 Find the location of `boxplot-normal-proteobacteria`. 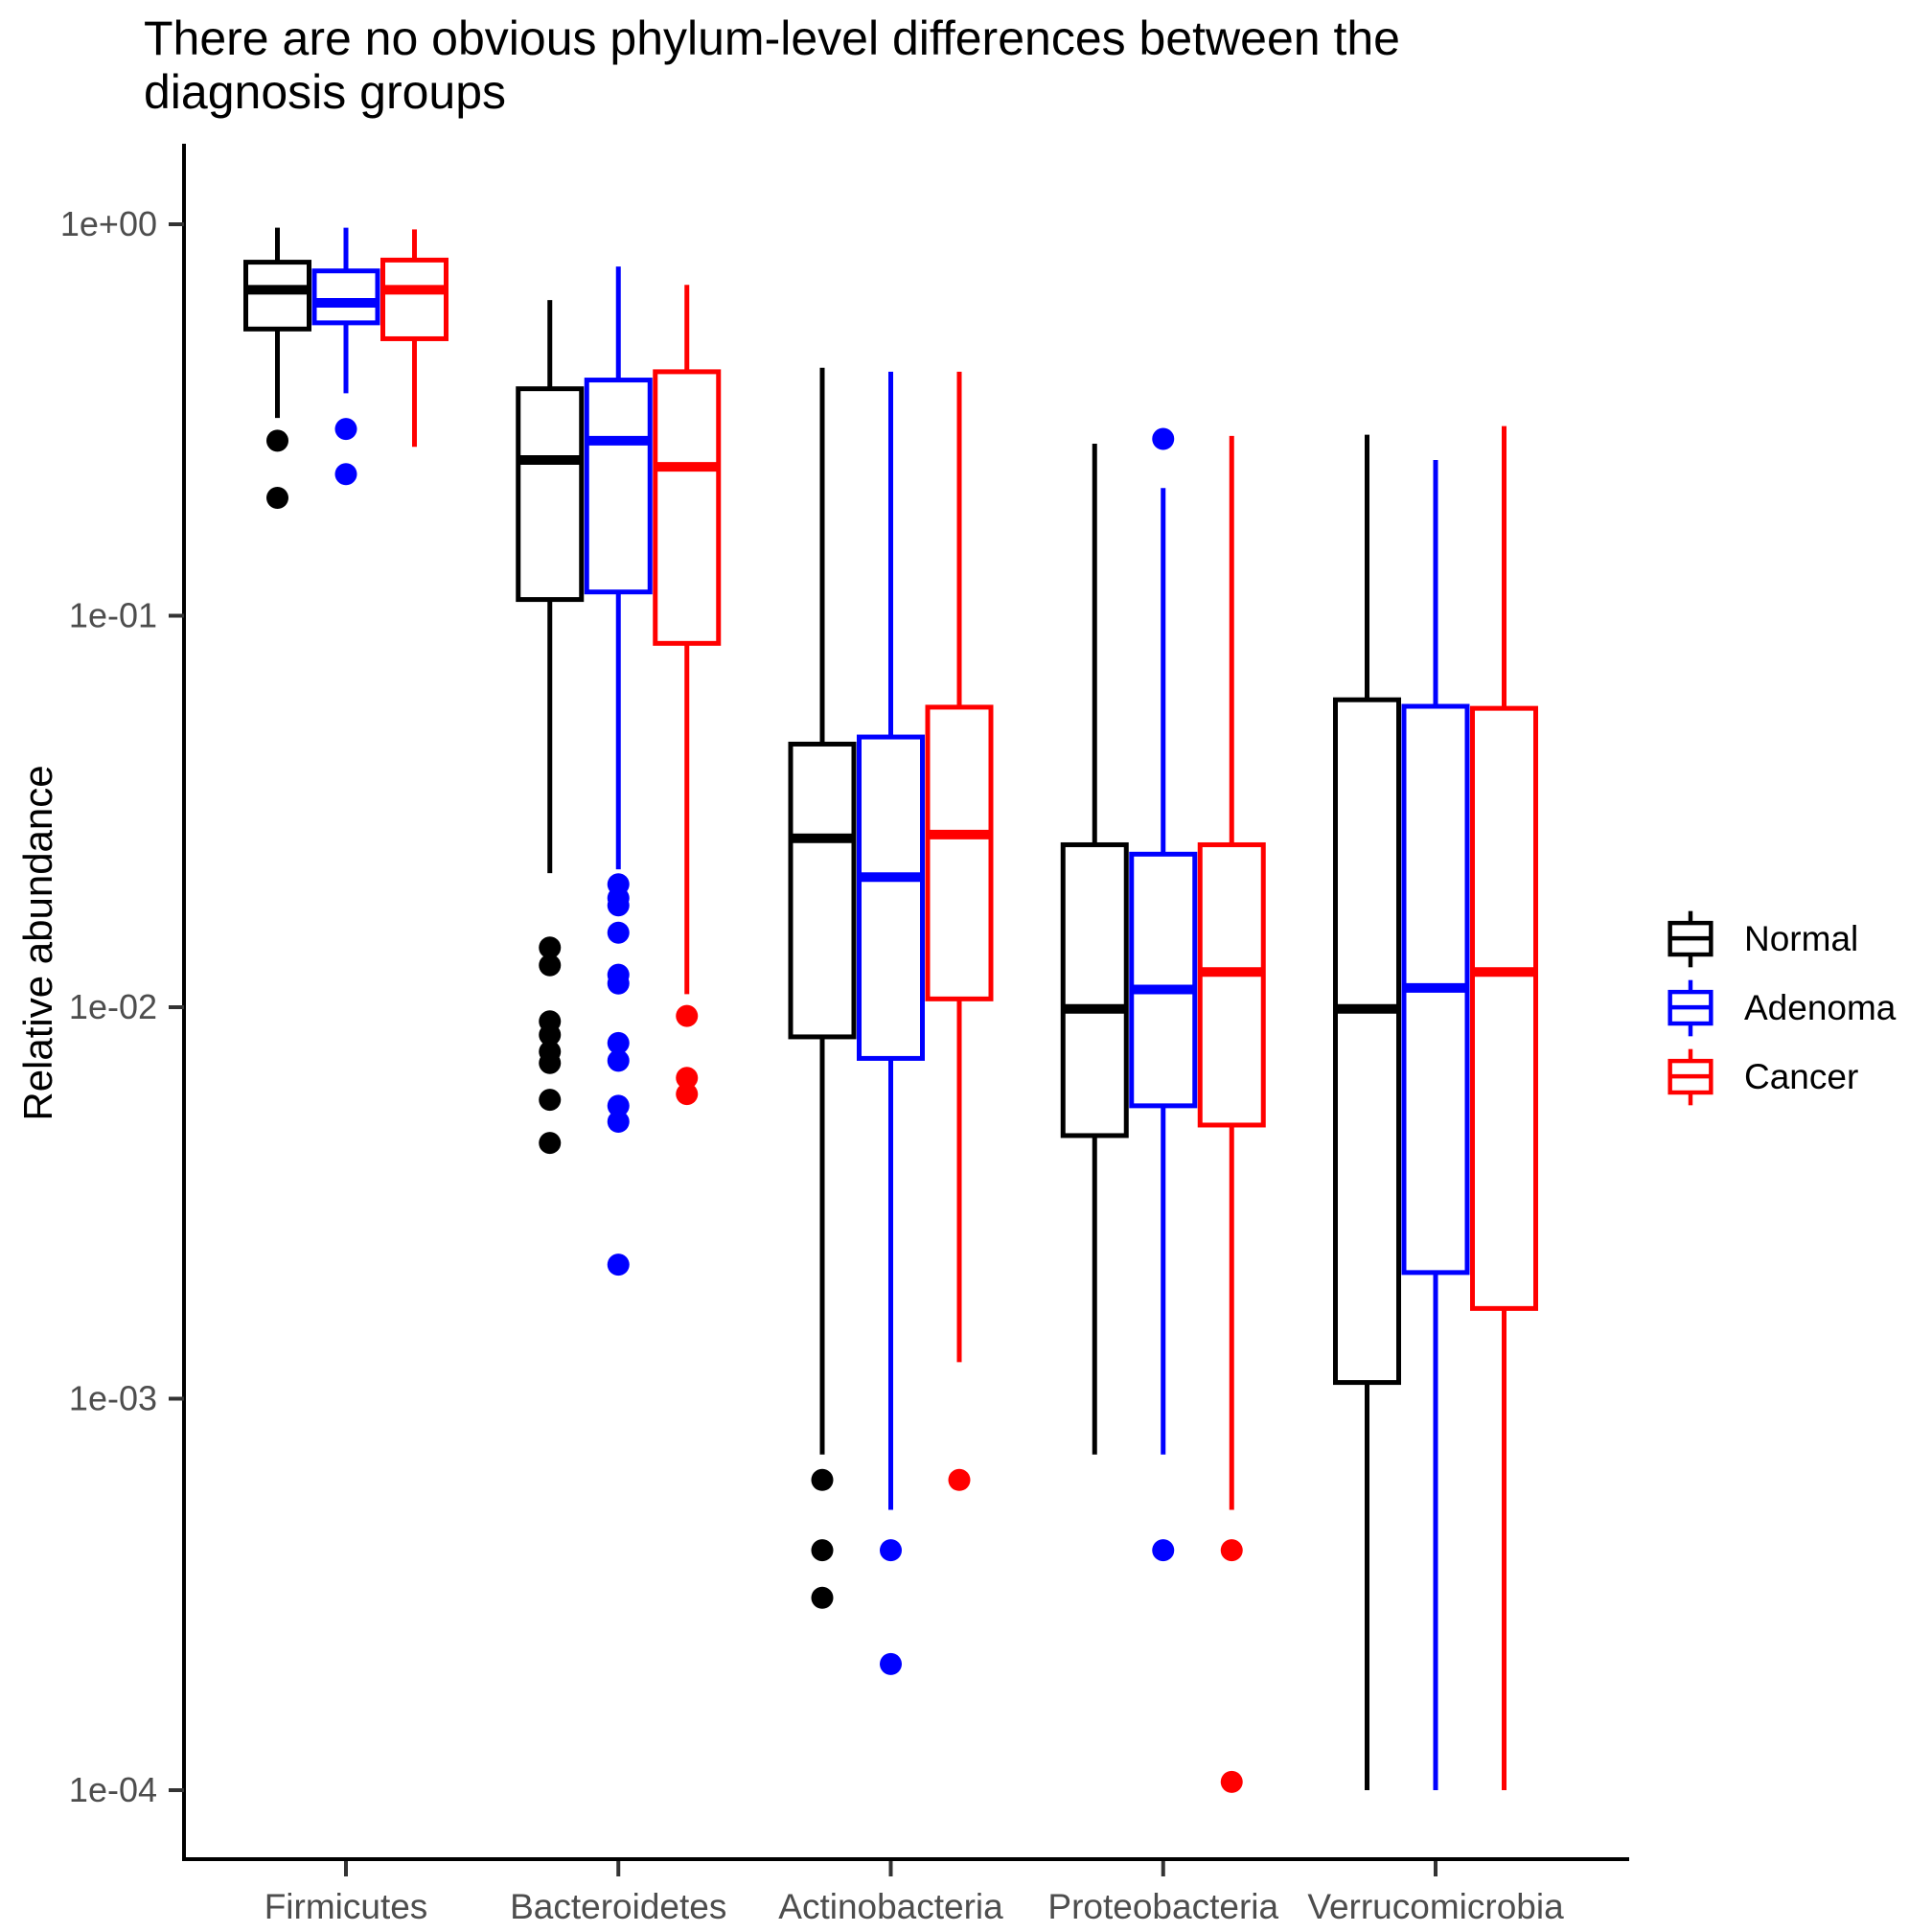

boxplot-normal-proteobacteria is located at coordinates (1094, 949).